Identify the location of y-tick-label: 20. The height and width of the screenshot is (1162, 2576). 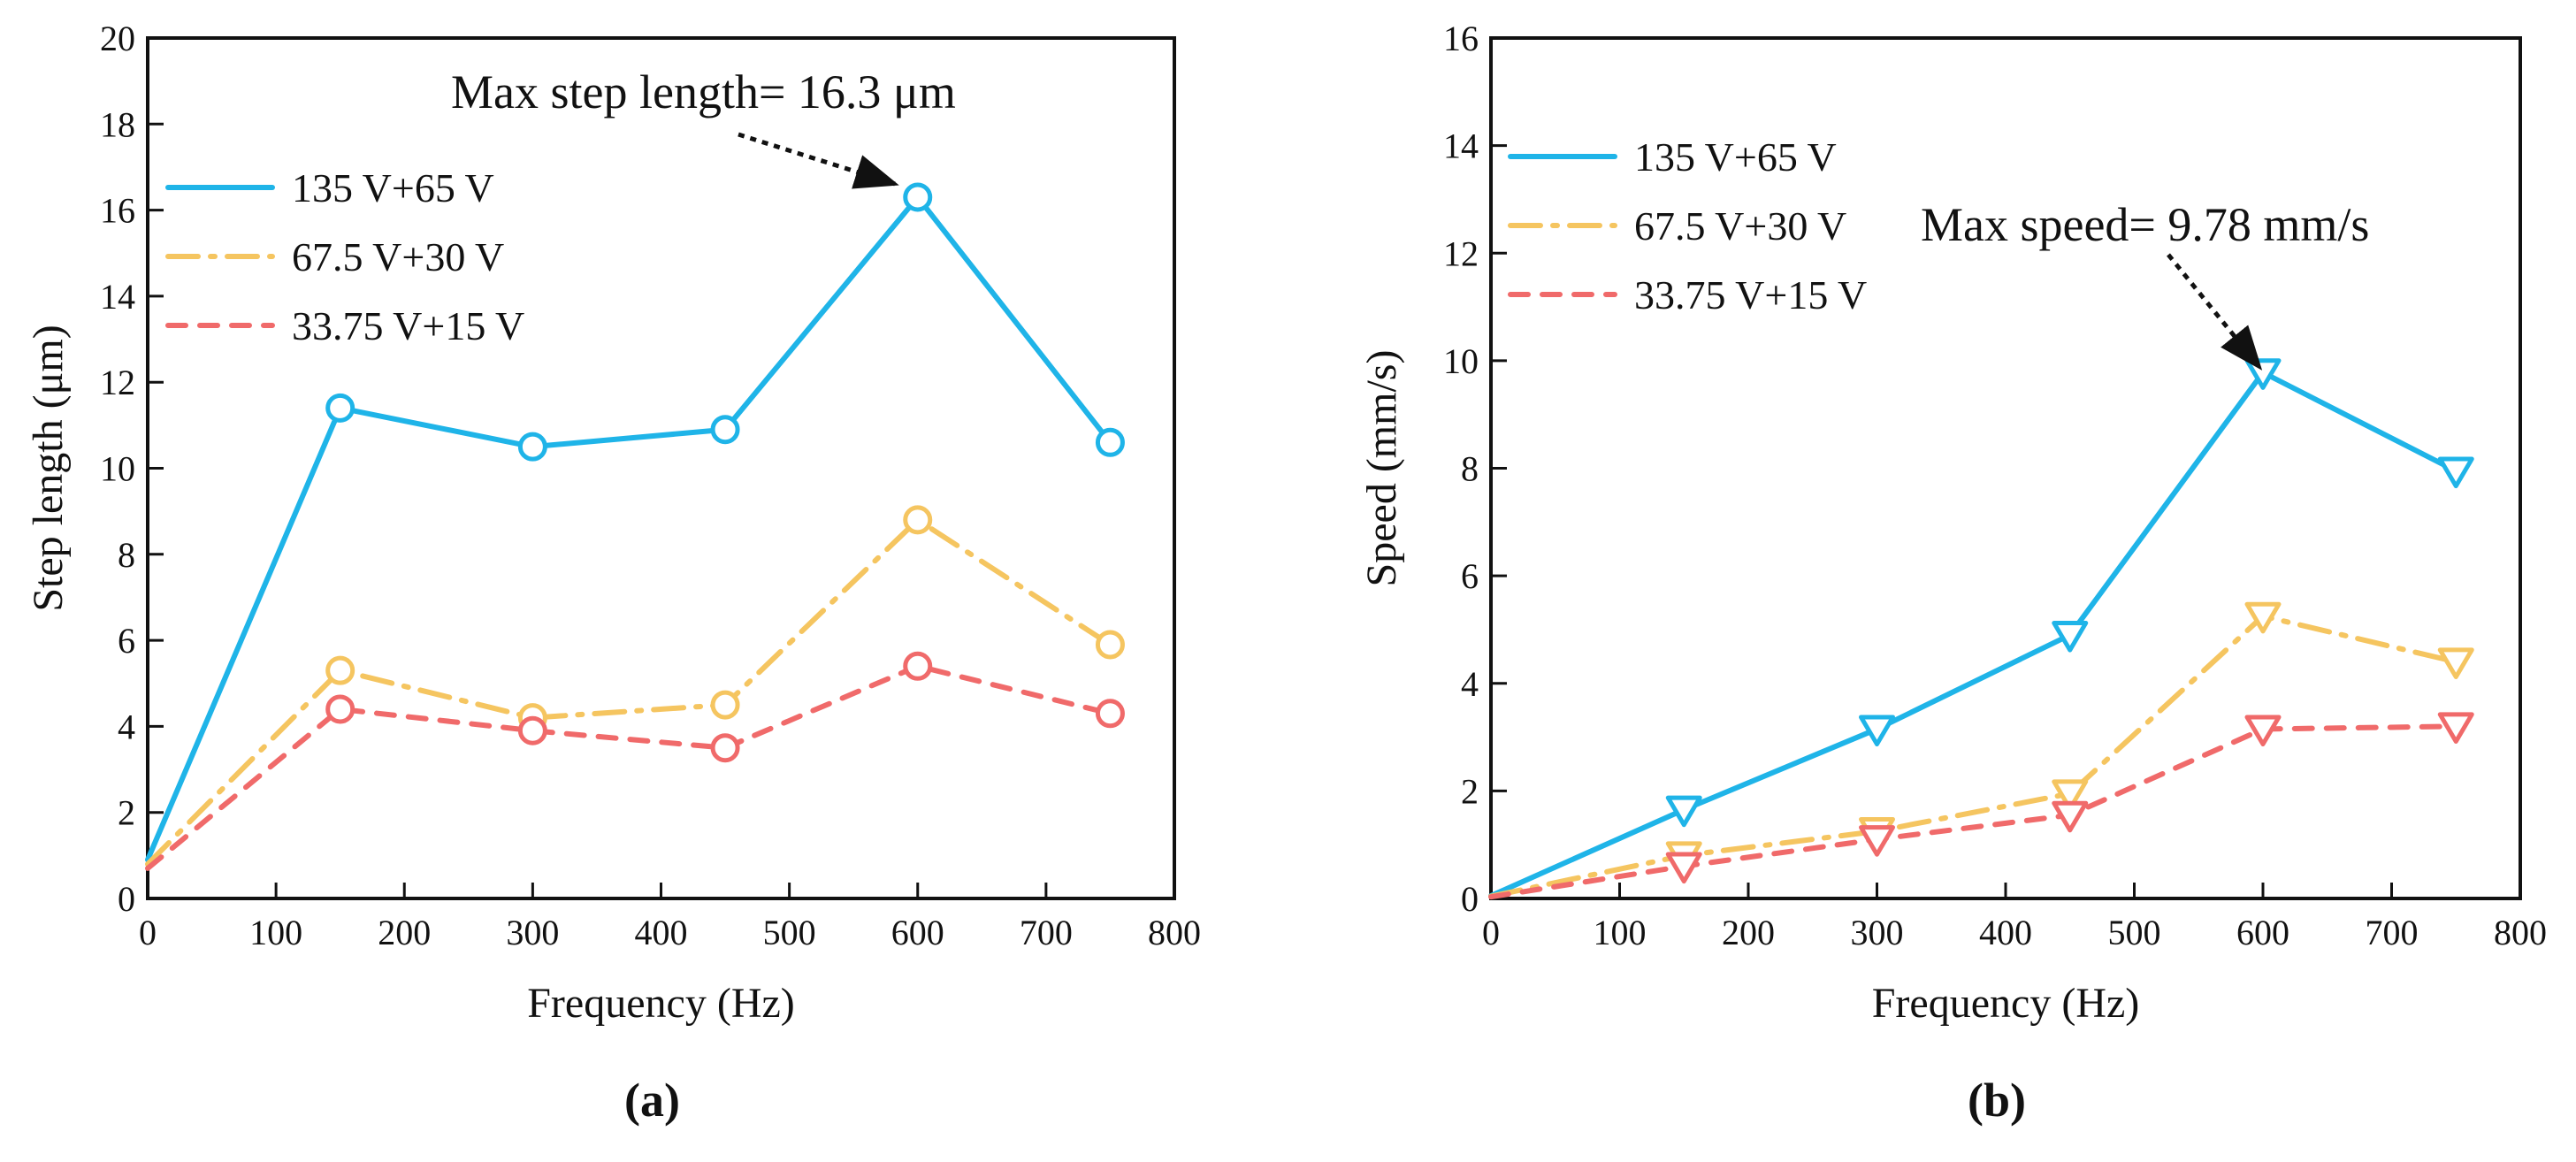
(118, 38).